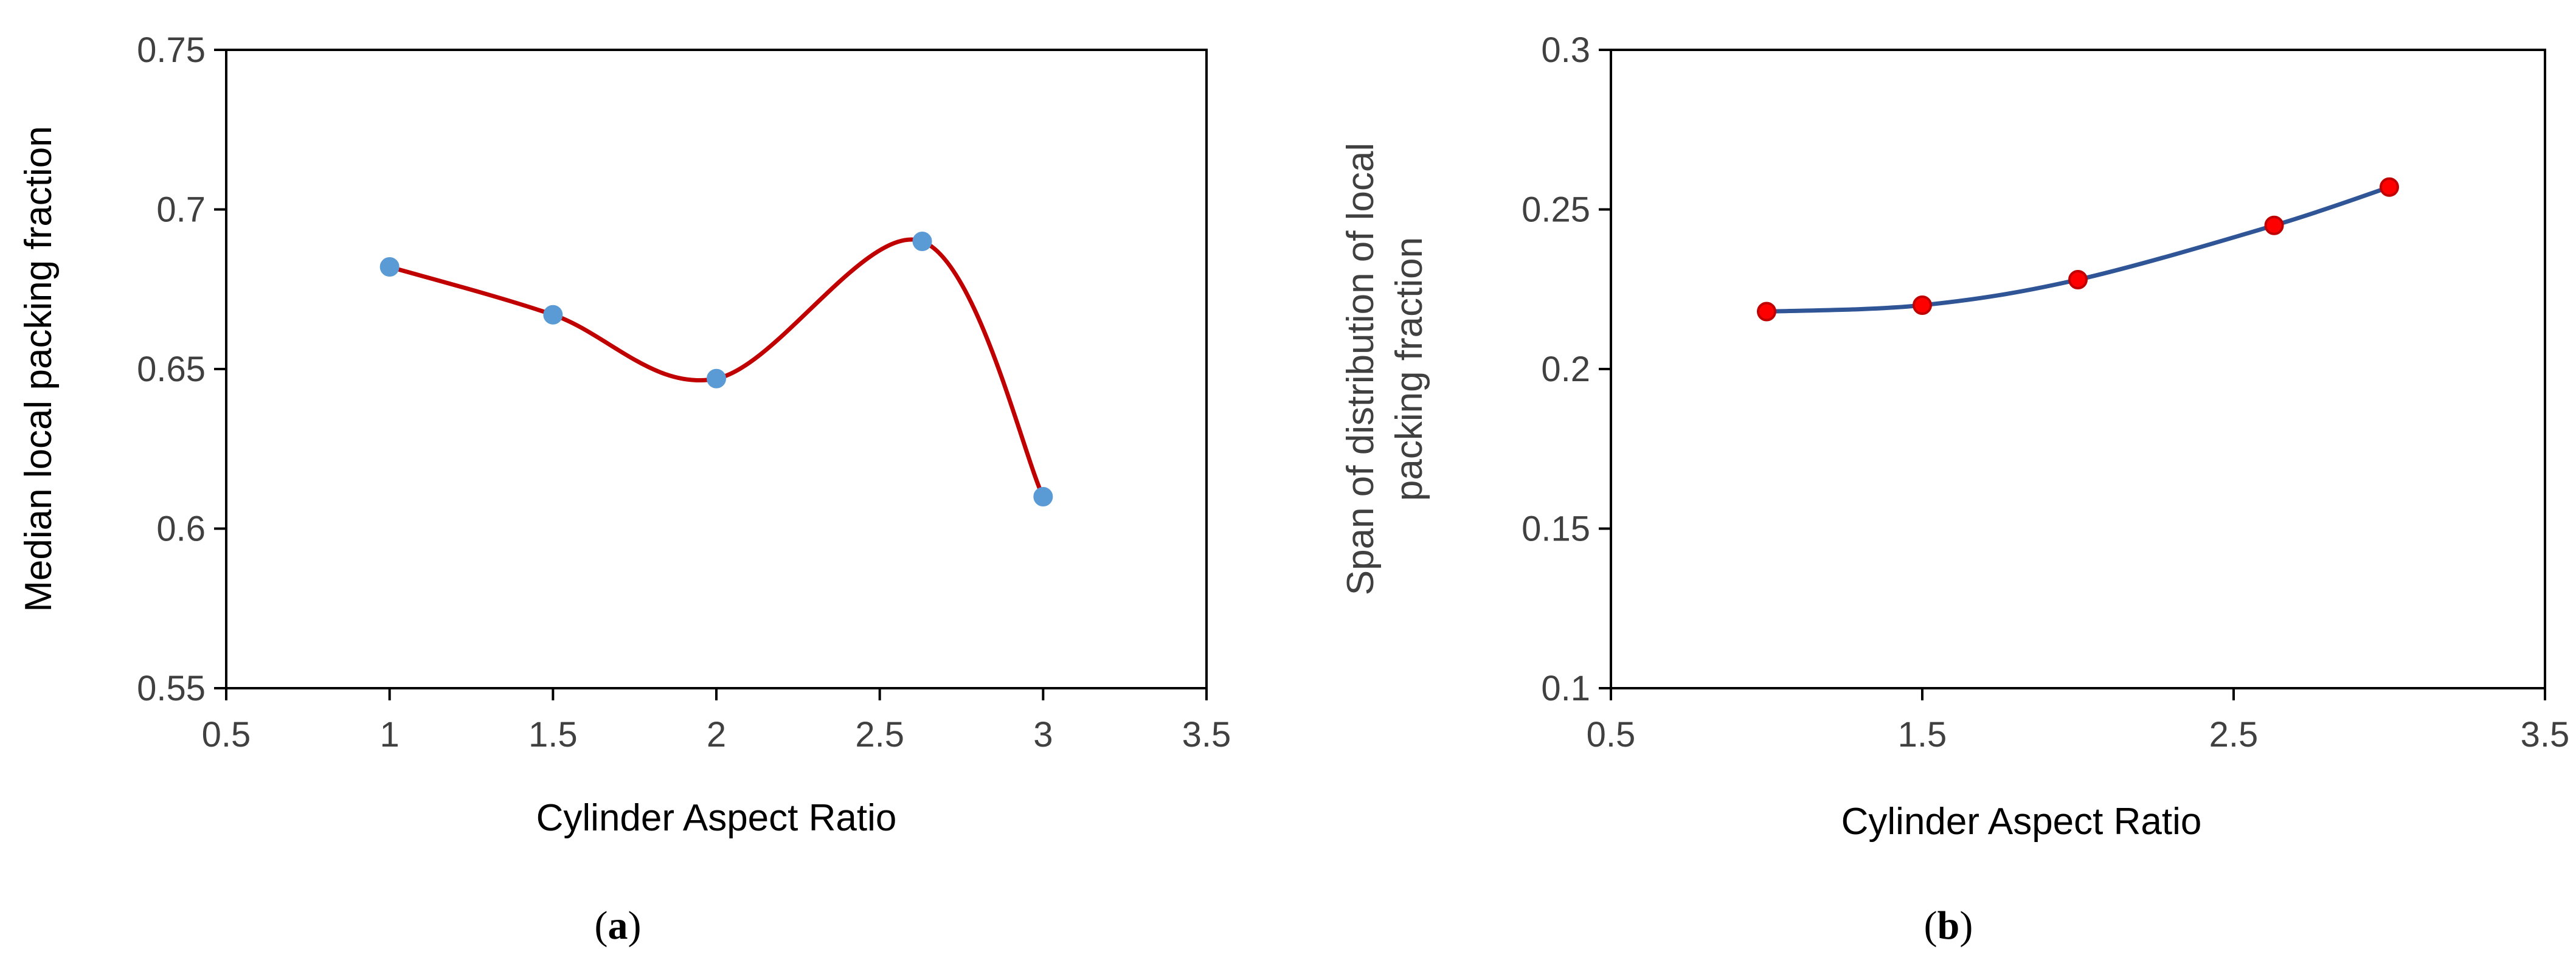 This screenshot has width=2576, height=963. Describe the element at coordinates (1556, 529) in the screenshot. I see `y-tick-label: 0.15` at that location.